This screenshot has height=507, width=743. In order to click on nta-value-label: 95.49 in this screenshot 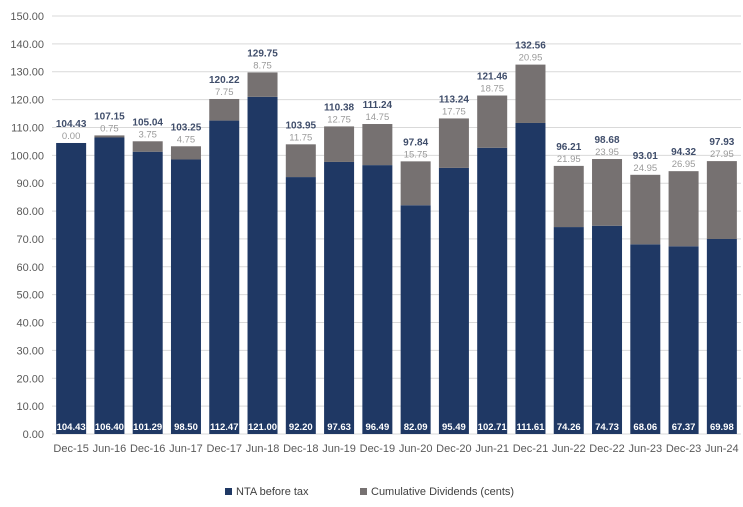, I will do `click(454, 427)`.